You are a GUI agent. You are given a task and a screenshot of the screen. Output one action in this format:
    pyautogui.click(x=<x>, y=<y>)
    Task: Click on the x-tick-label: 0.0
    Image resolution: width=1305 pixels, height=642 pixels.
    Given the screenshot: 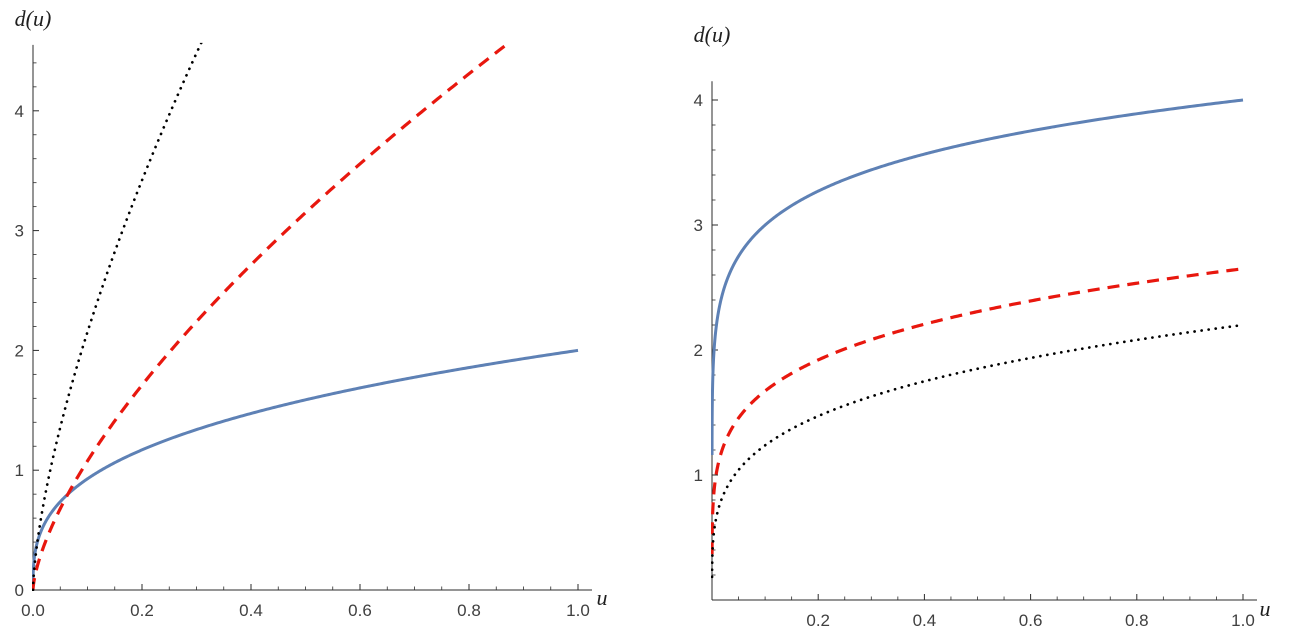 What is the action you would take?
    pyautogui.click(x=33, y=610)
    